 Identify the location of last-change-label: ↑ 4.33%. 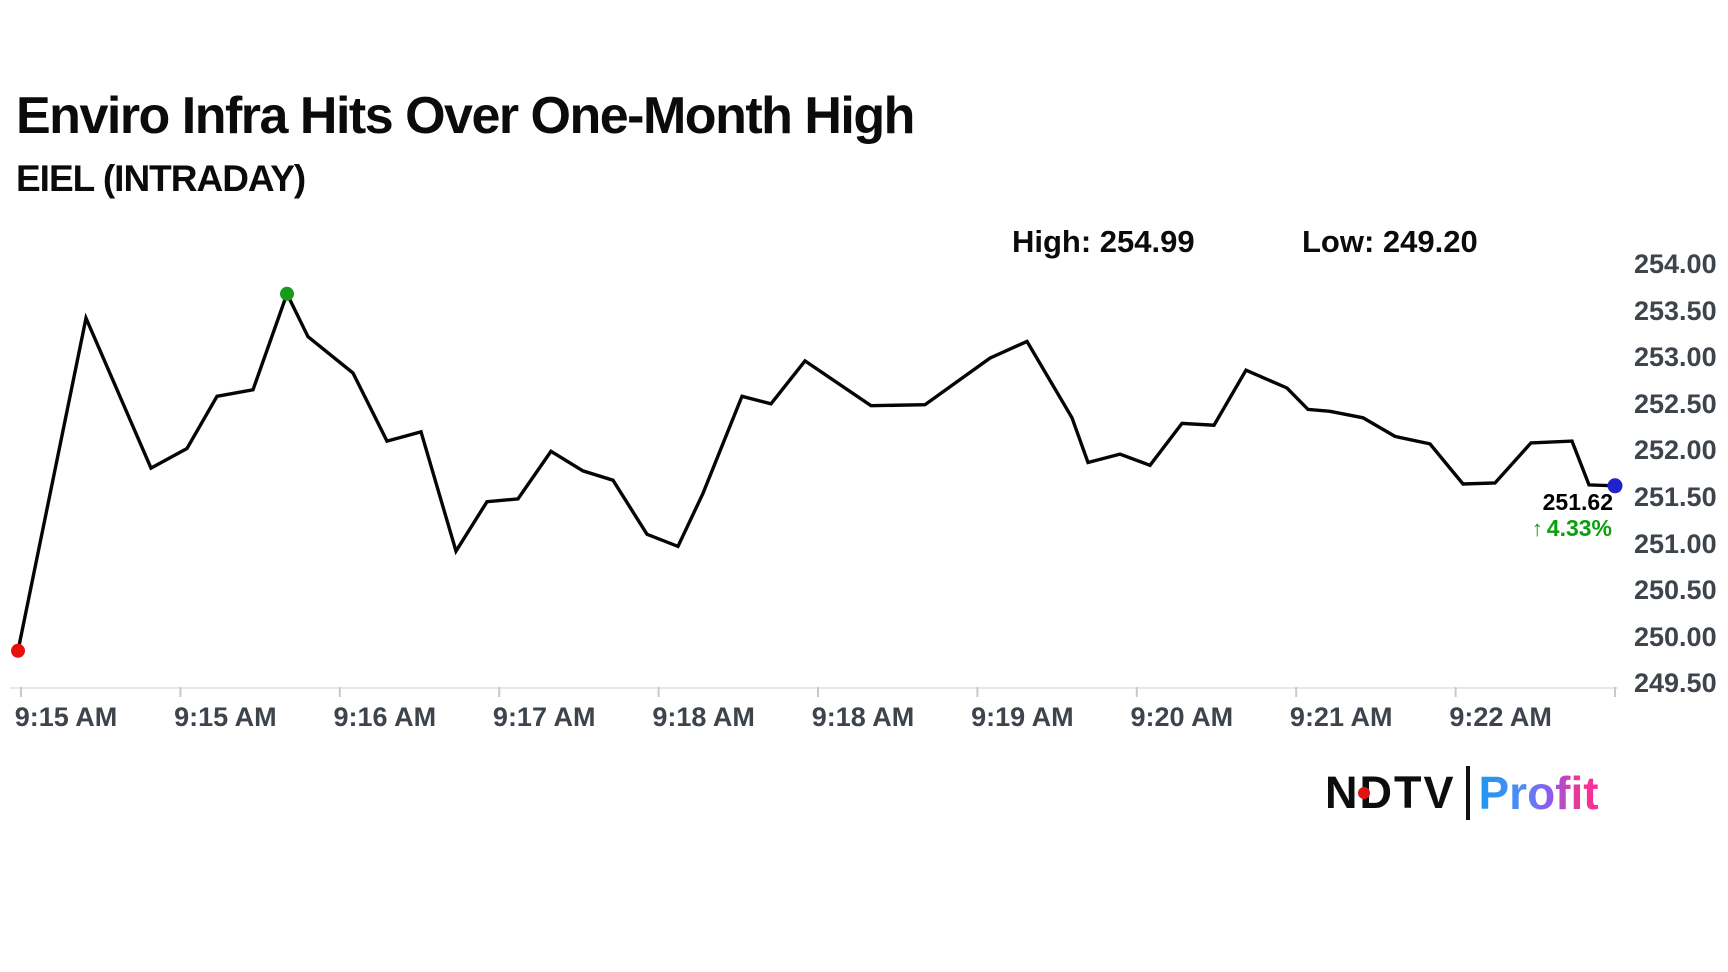
(1572, 528).